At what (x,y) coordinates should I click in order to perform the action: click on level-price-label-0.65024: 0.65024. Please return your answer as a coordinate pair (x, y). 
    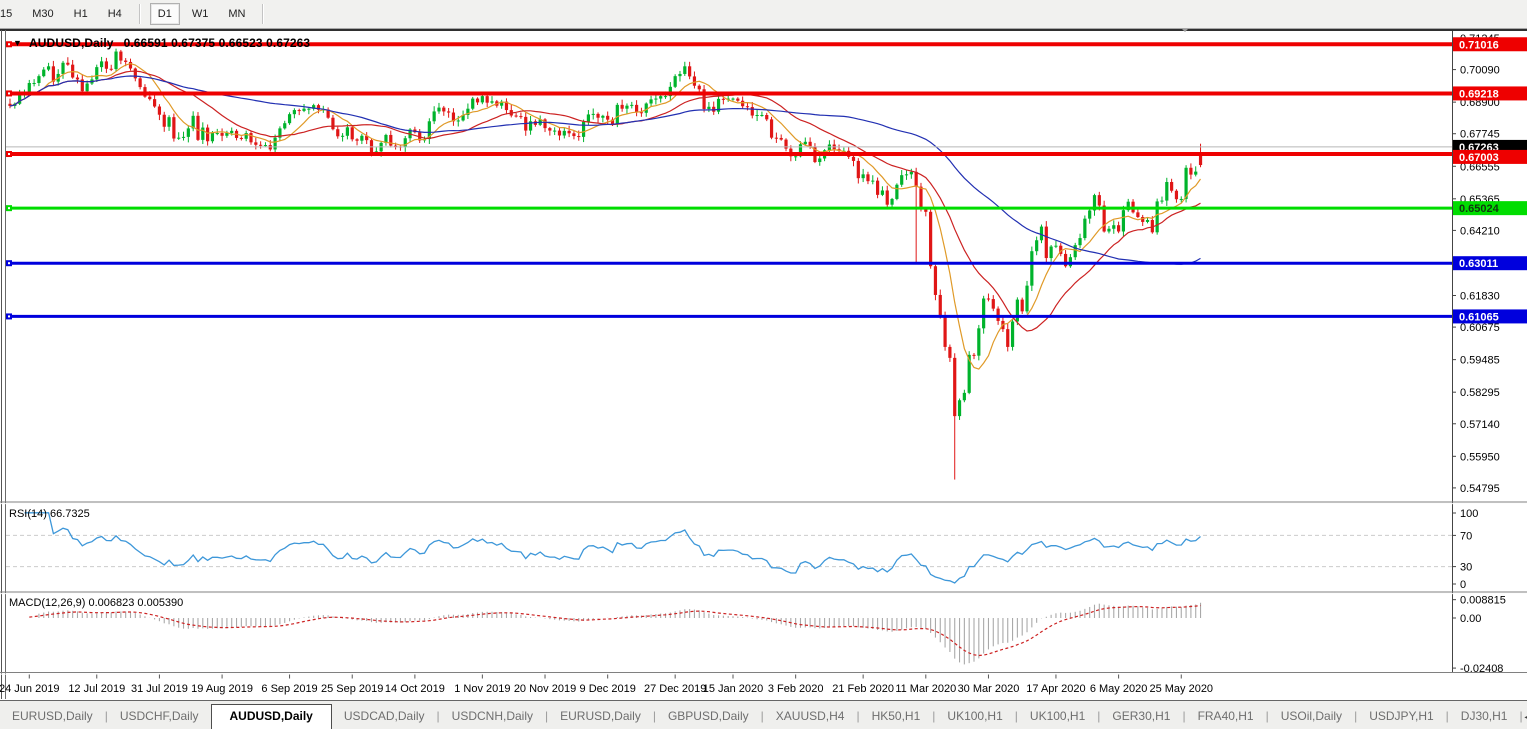
    Looking at the image, I should click on (1490, 208).